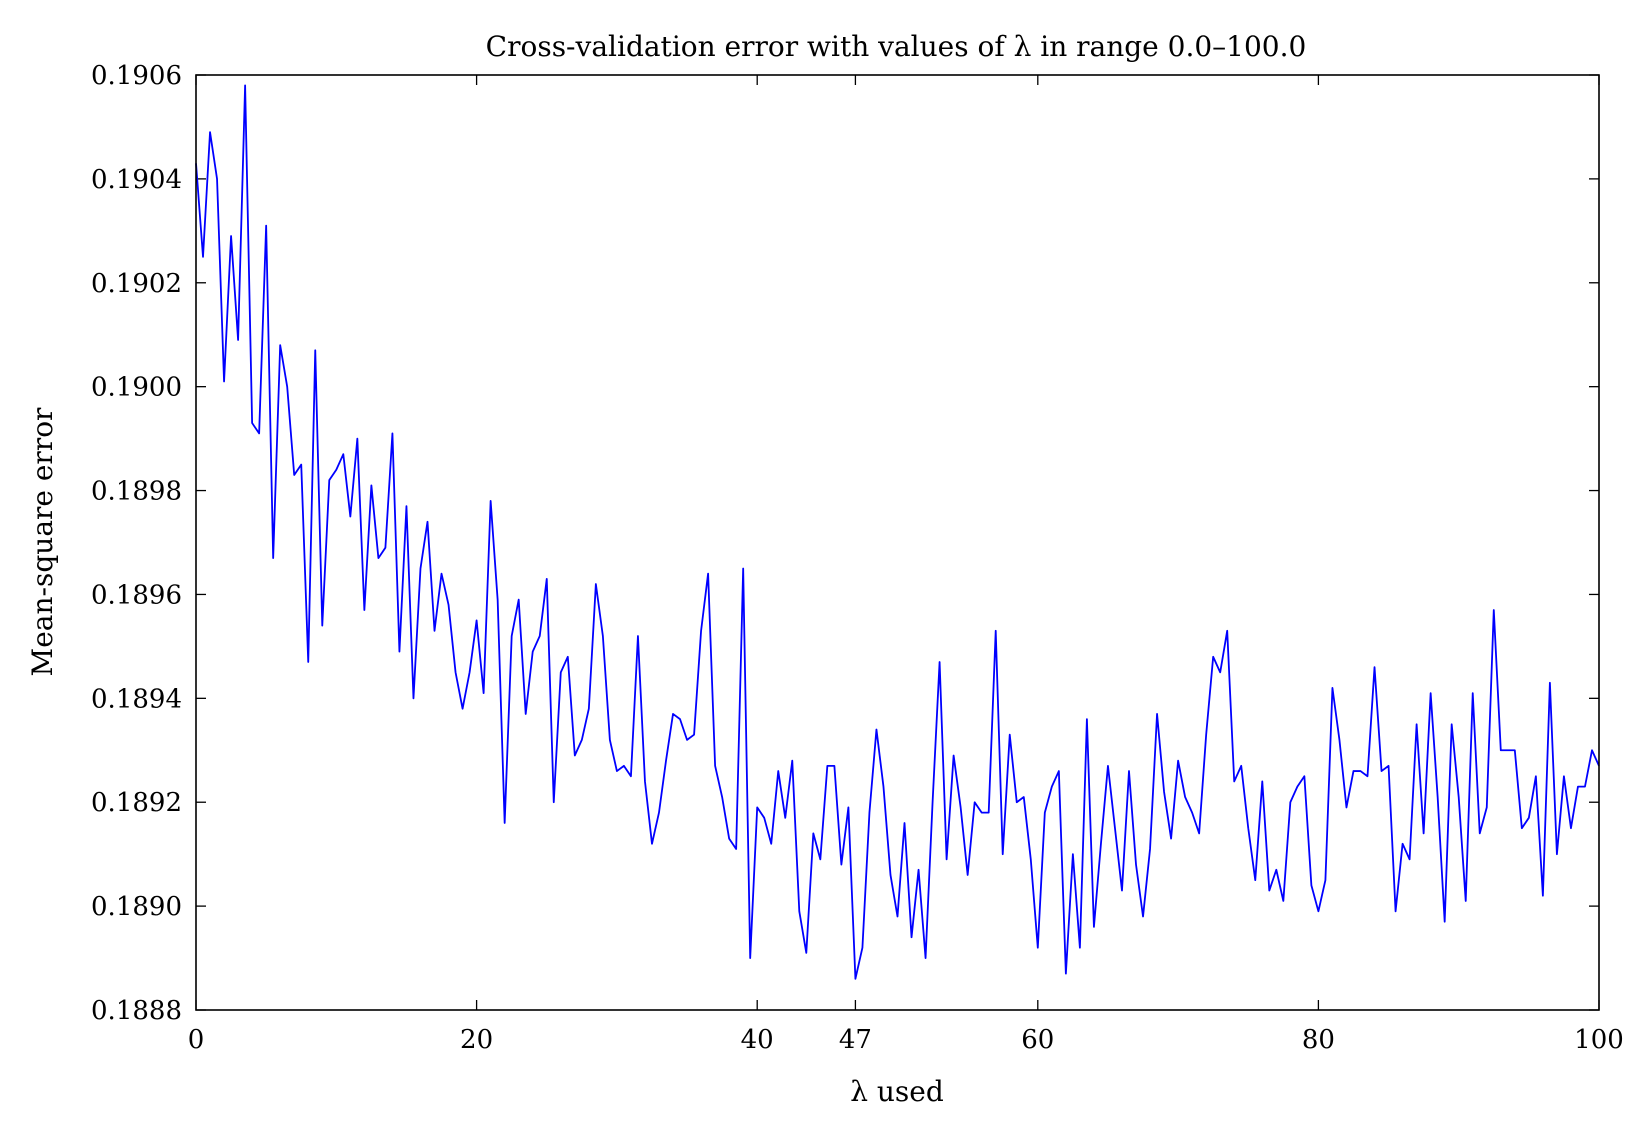 The width and height of the screenshot is (1647, 1134). What do you see at coordinates (897, 1091) in the screenshot?
I see `x-axis-label: λ used` at bounding box center [897, 1091].